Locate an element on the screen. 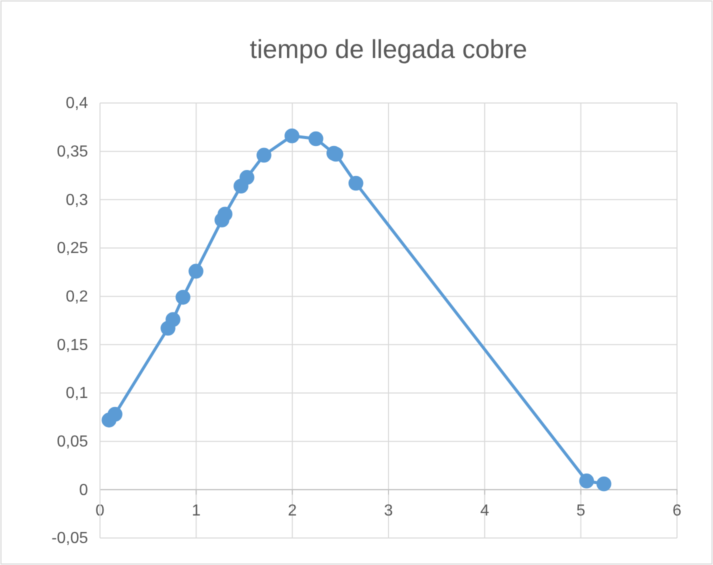 The height and width of the screenshot is (565, 713). y-tick-label: -0,05 is located at coordinates (70, 539).